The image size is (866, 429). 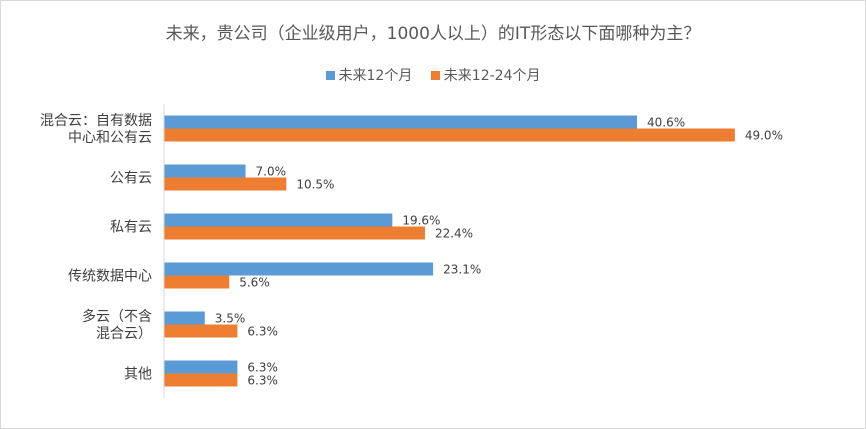 I want to click on legend: 未来12个月 未来12-24个月, so click(x=433, y=75).